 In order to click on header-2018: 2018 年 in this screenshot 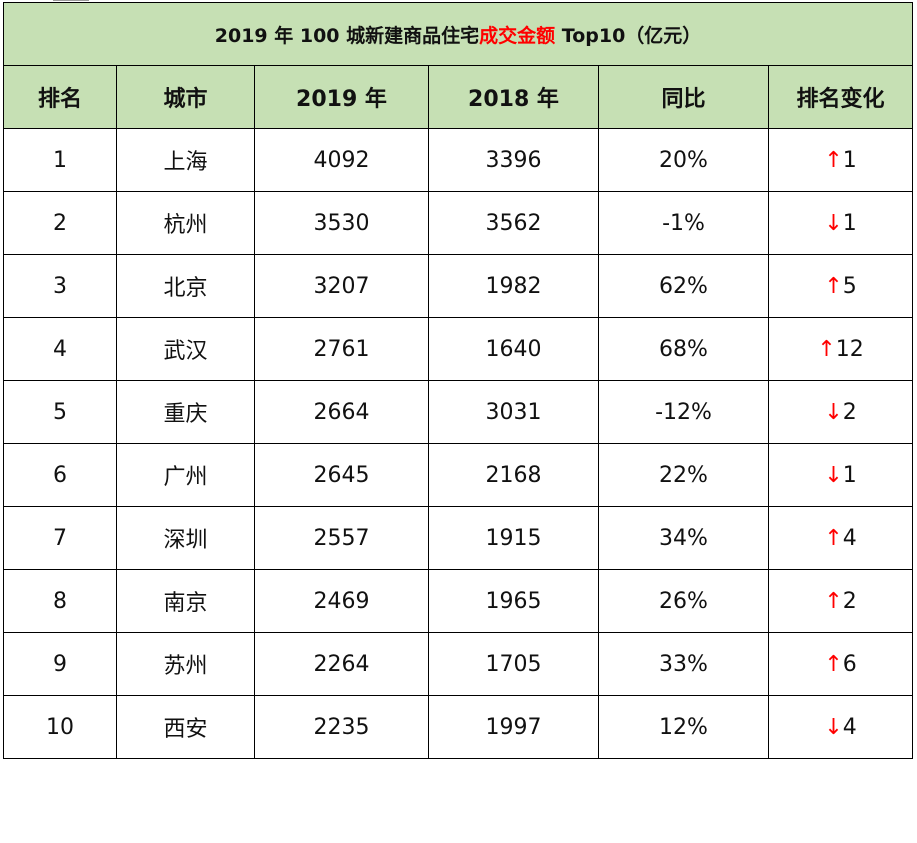, I will do `click(513, 97)`.